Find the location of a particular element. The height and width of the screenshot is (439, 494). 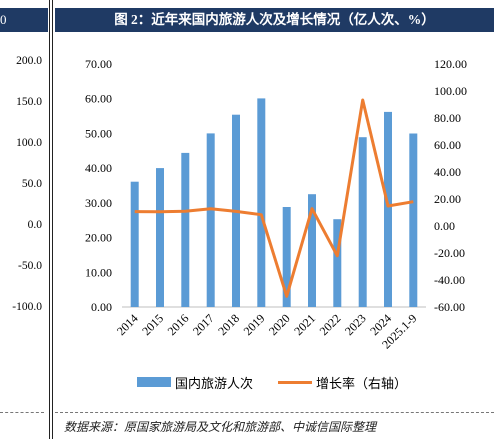

bar-2021 is located at coordinates (312, 250).